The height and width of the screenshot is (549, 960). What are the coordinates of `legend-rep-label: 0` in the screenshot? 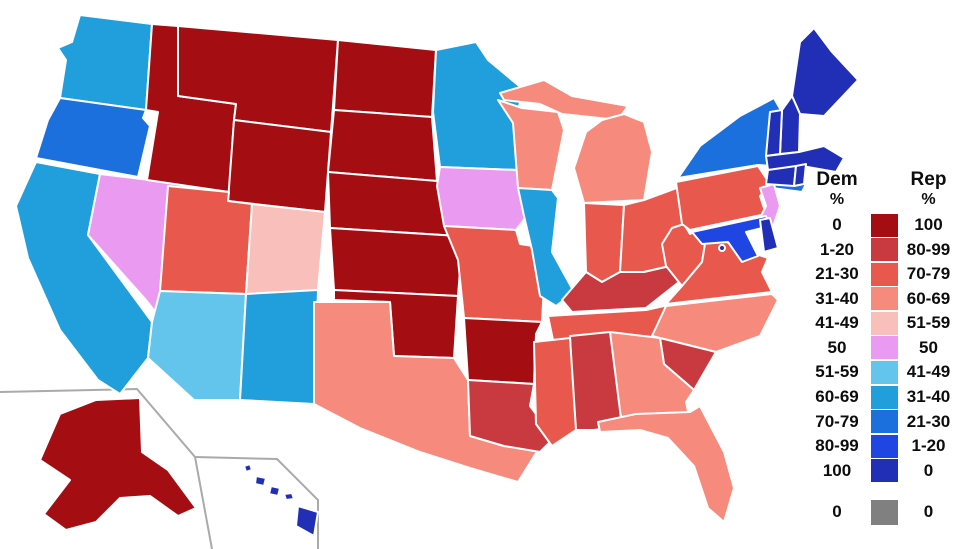 It's located at (928, 470).